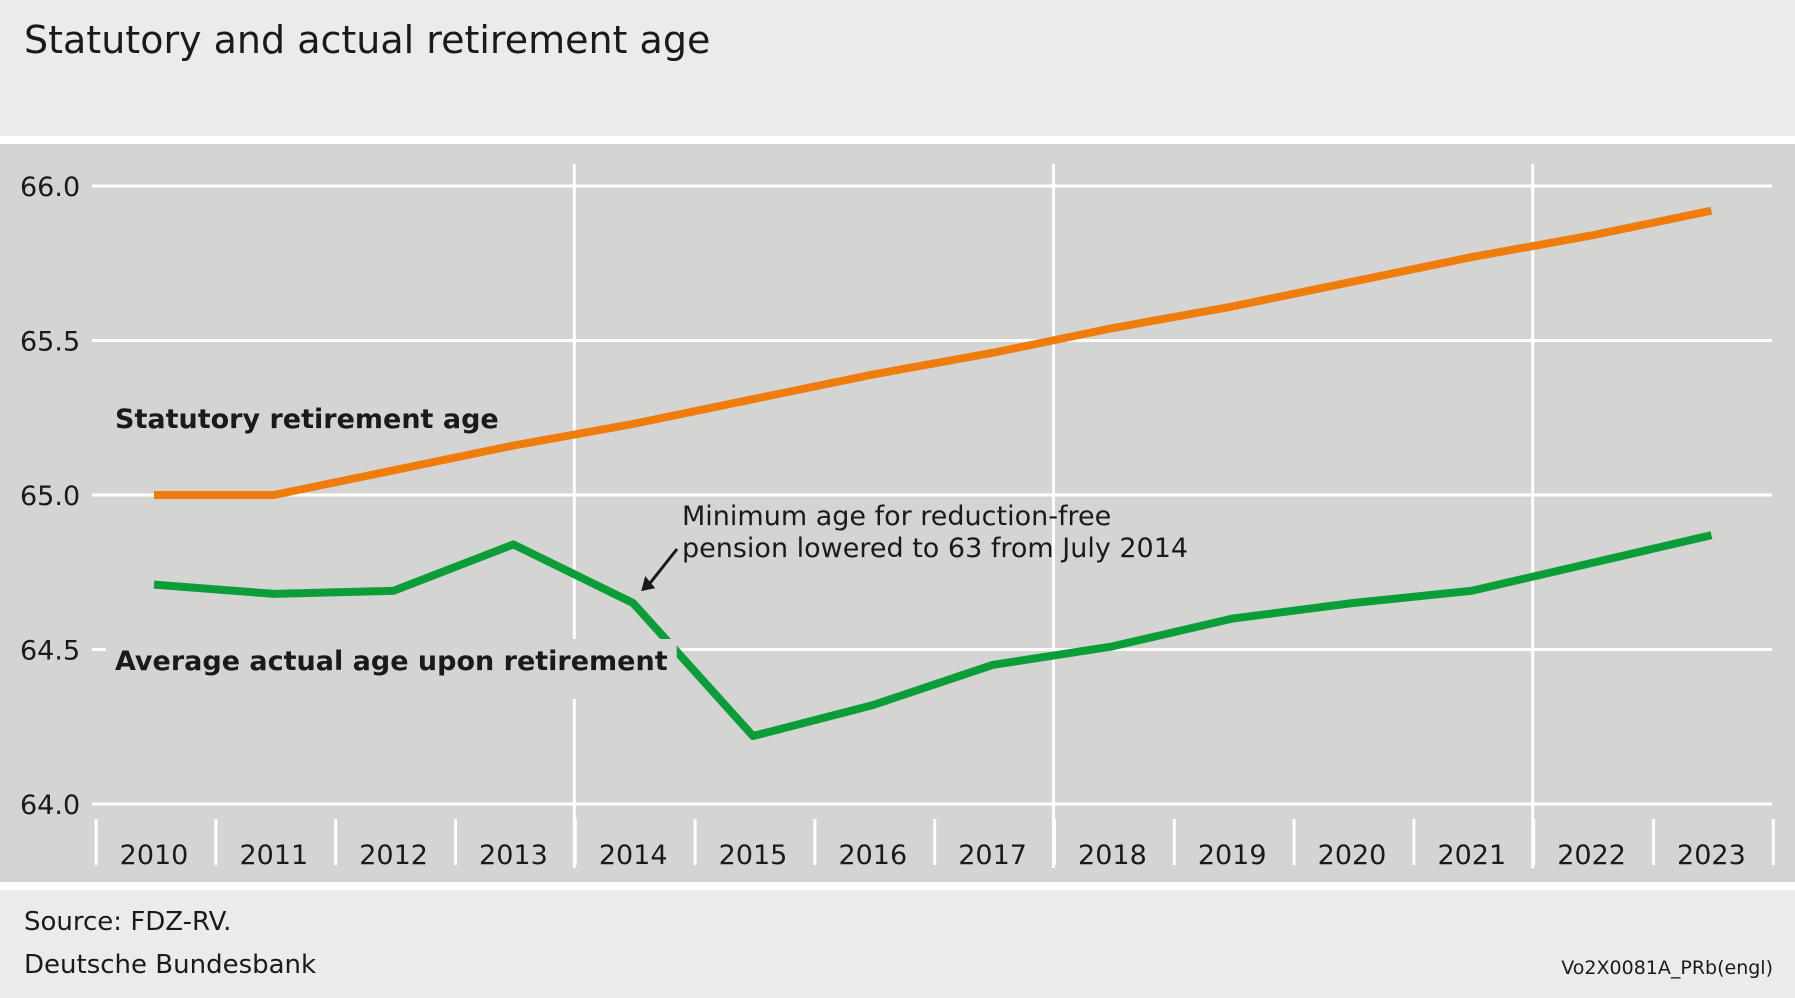  Describe the element at coordinates (50, 342) in the screenshot. I see `y-tick-label: 65.5` at that location.